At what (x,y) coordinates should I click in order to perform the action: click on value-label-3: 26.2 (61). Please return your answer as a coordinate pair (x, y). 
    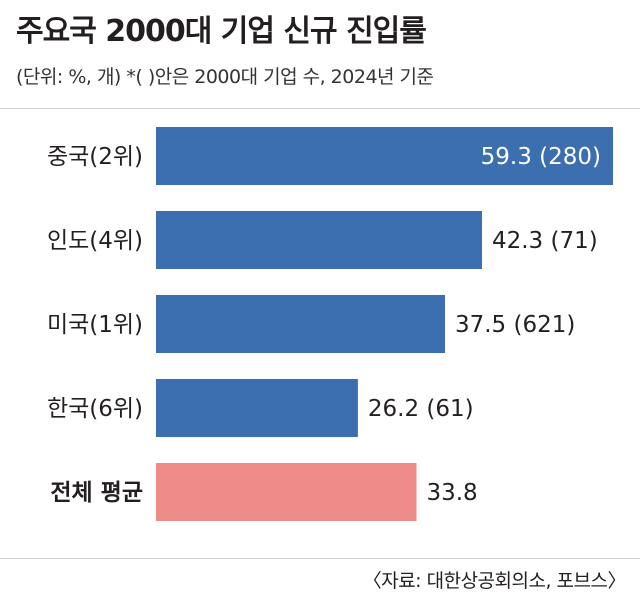
    Looking at the image, I should click on (421, 409).